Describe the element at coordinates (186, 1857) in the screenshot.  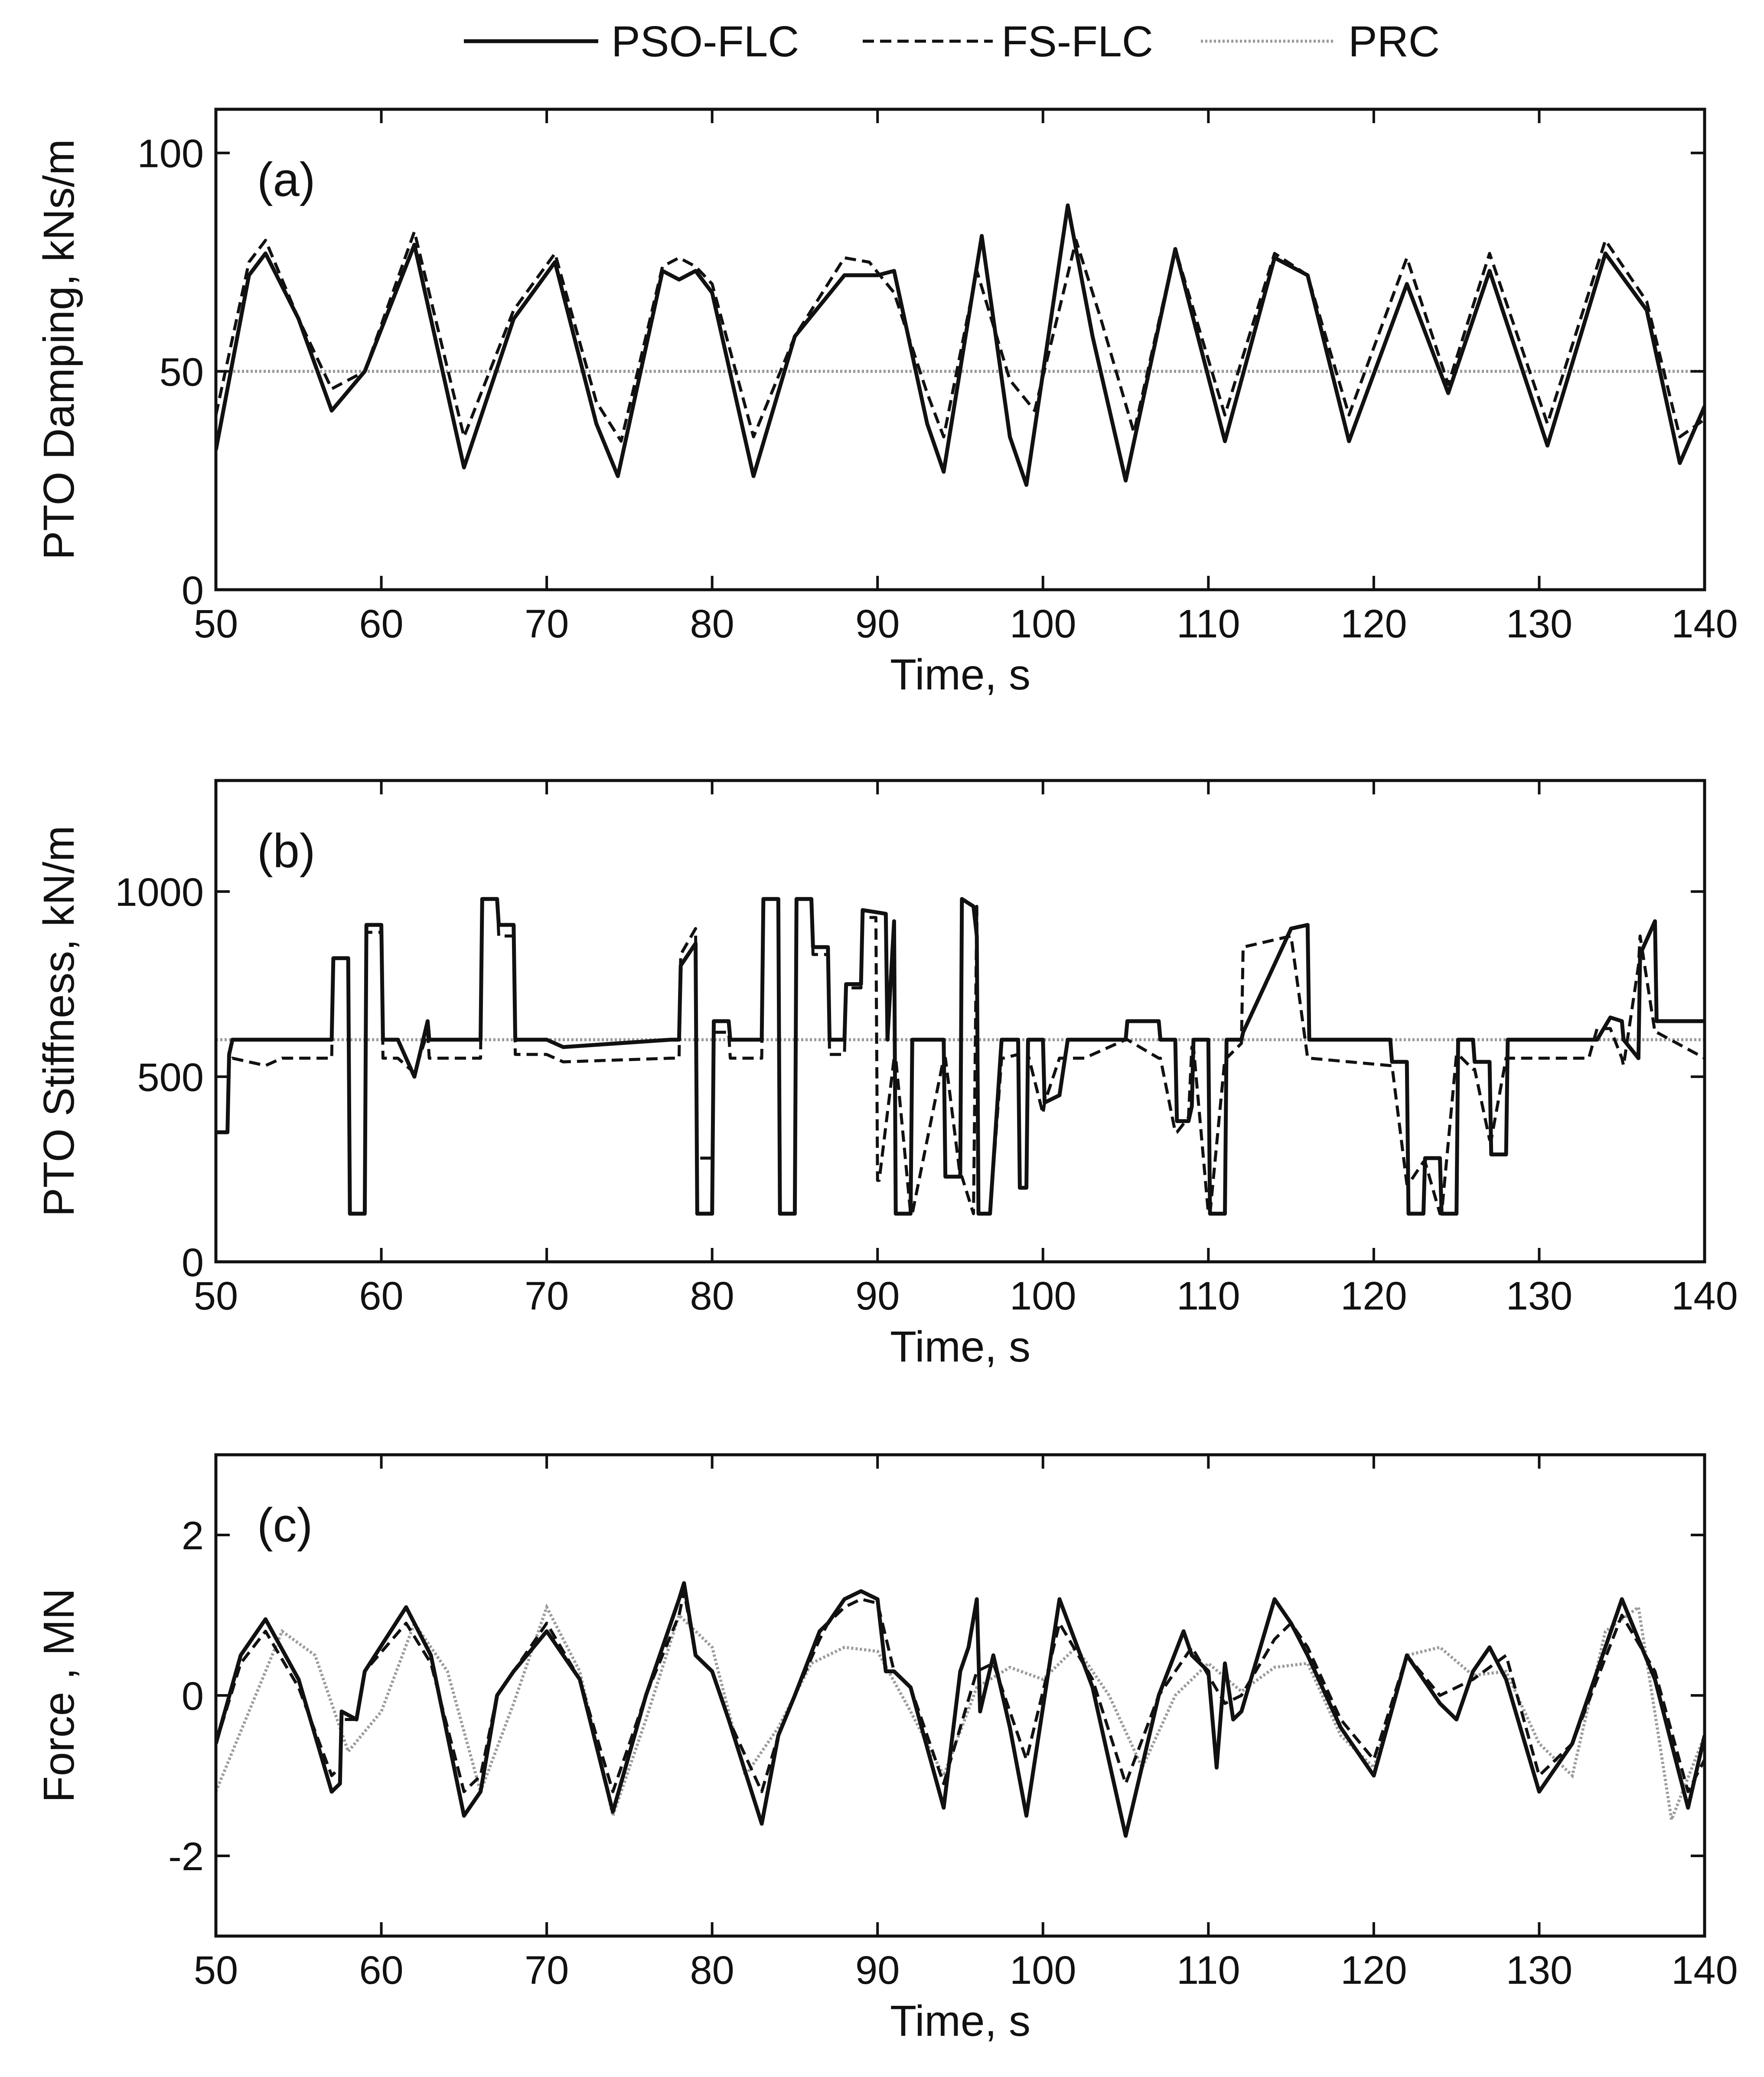
I see `panel-c-ytick-label: -2` at that location.